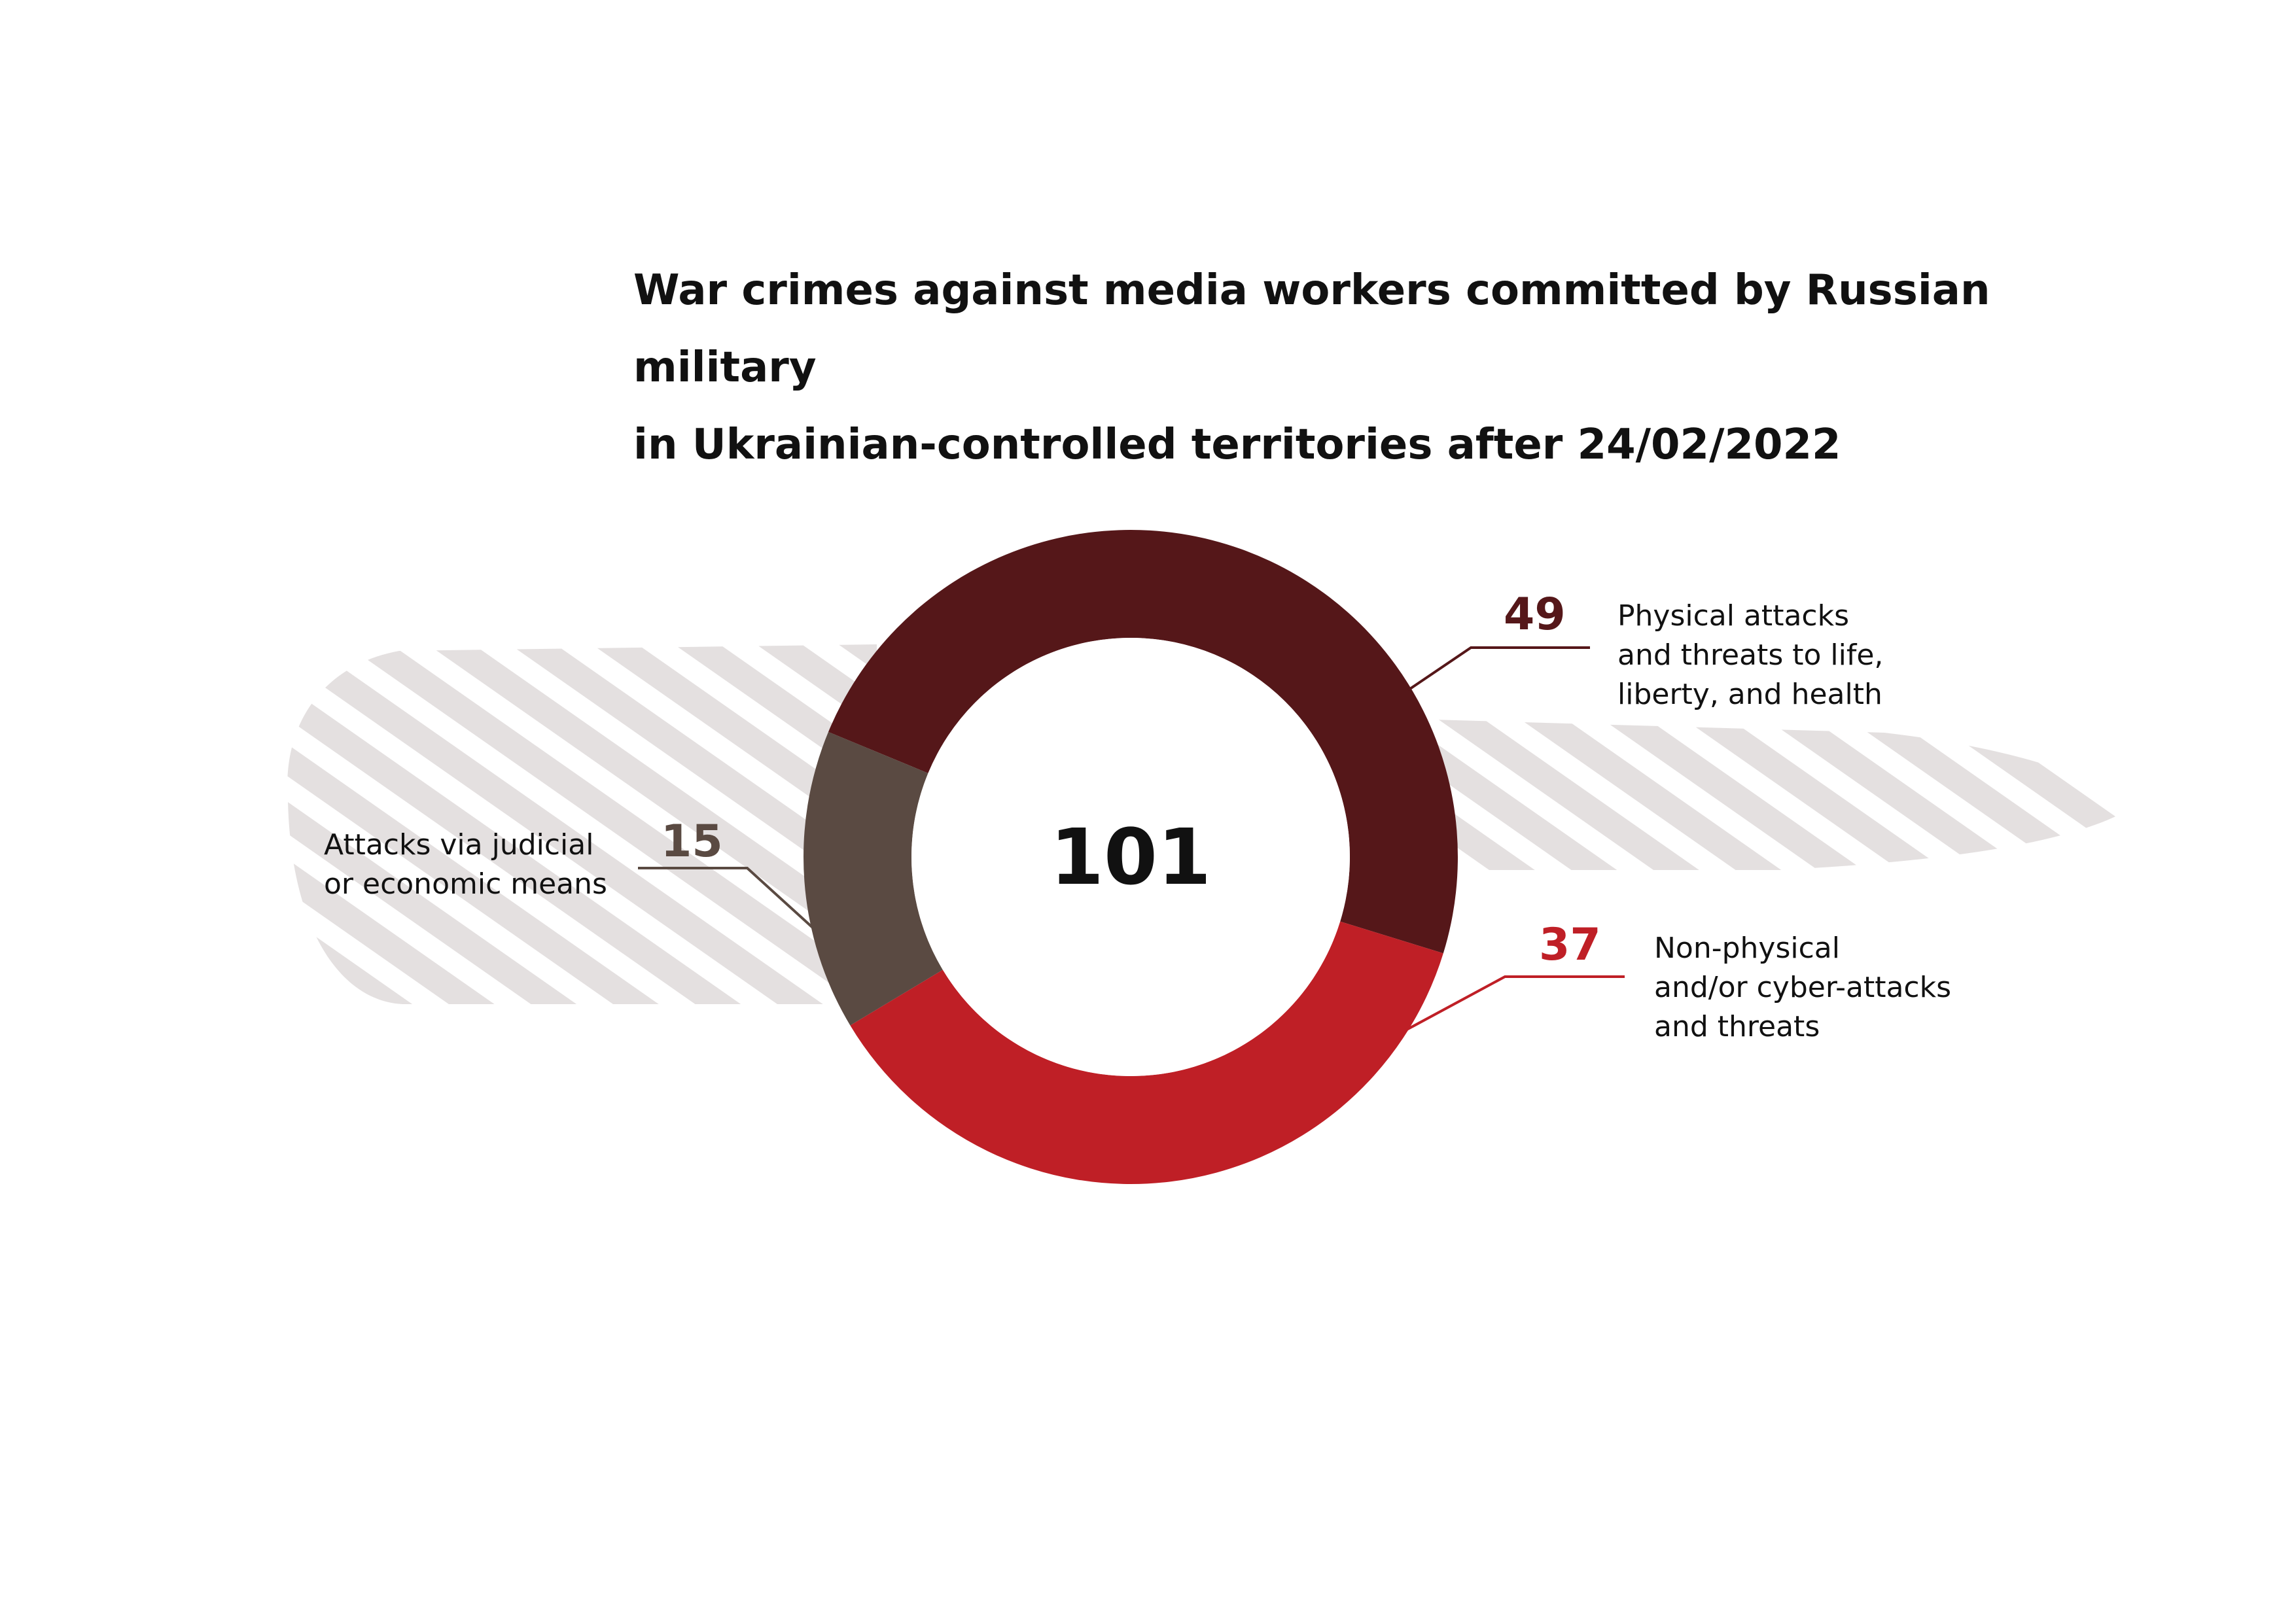 The image size is (2296, 1623). I want to click on category-label-judicial: Attacks via judicial or economic means, so click(465, 865).